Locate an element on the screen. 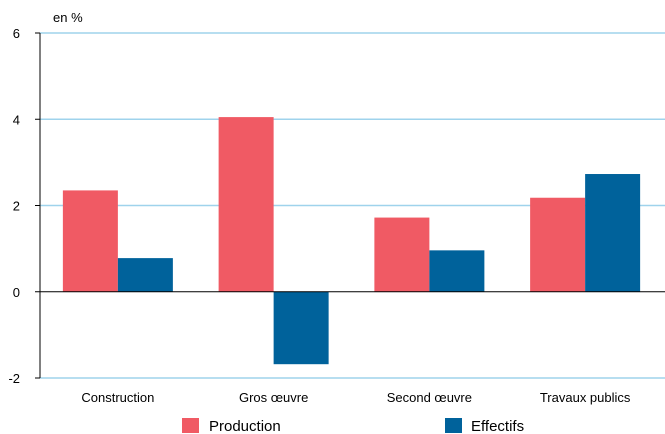 The image size is (665, 434). y-axis-ticks: 6 4 2 0 -2 is located at coordinates (24, 206).